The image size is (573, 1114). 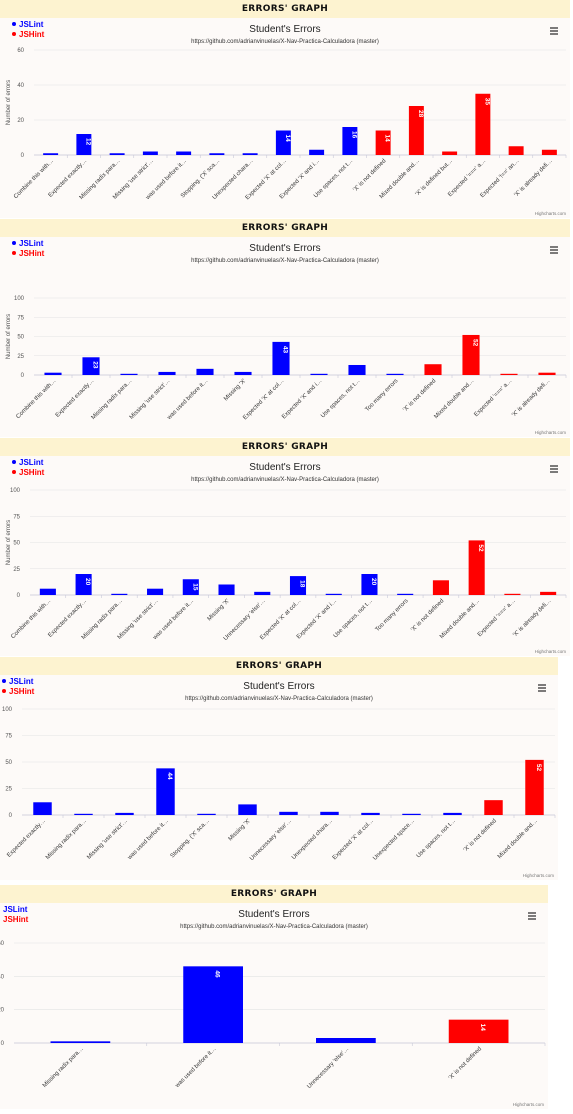 I want to click on x-category-label: Too many errors, so click(x=392, y=615).